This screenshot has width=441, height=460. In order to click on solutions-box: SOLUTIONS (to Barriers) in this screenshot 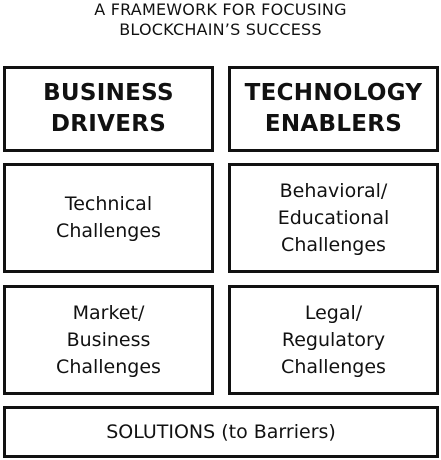, I will do `click(221, 432)`.